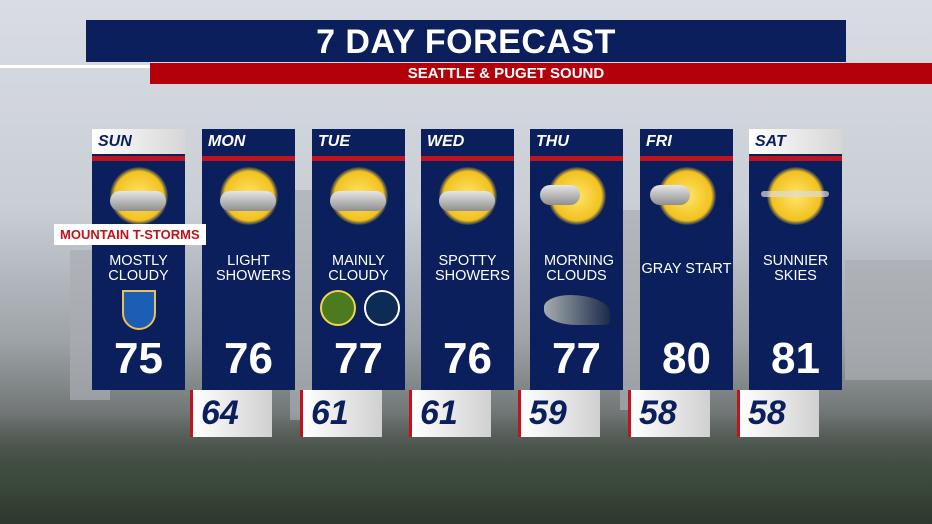 The width and height of the screenshot is (932, 524). What do you see at coordinates (253, 268) in the screenshot?
I see `condition-text: LIGHT SHOWERS` at bounding box center [253, 268].